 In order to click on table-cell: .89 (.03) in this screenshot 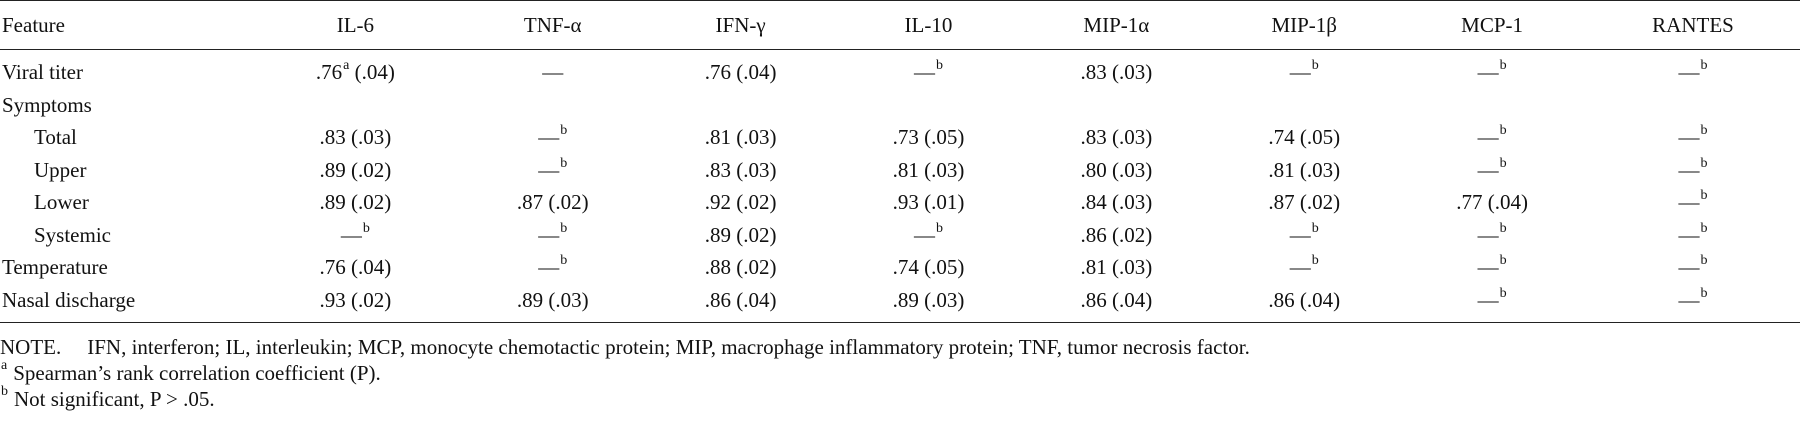, I will do `click(553, 303)`.